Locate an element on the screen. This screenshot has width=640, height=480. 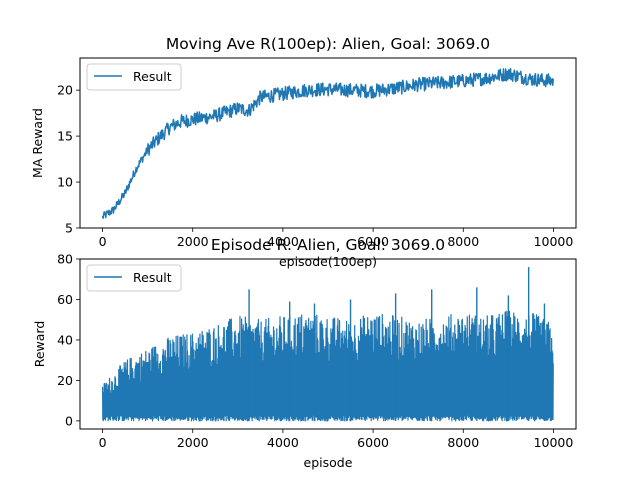
chart-bottom-y-tick-label: 20 is located at coordinates (65, 380).